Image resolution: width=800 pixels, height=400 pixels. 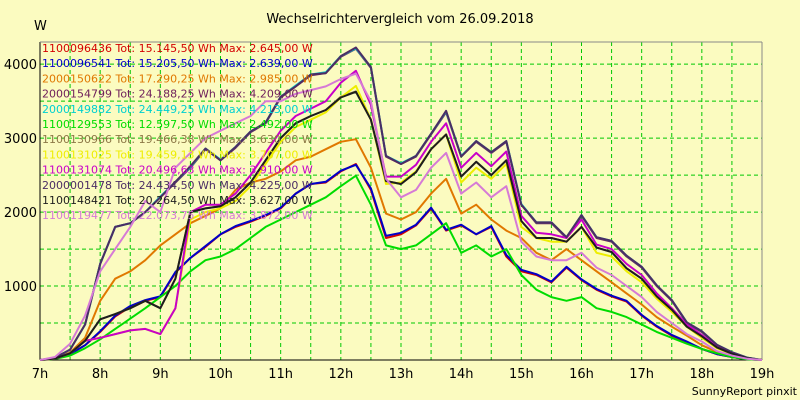 I want to click on x-tick-label: 19h, so click(x=762, y=374).